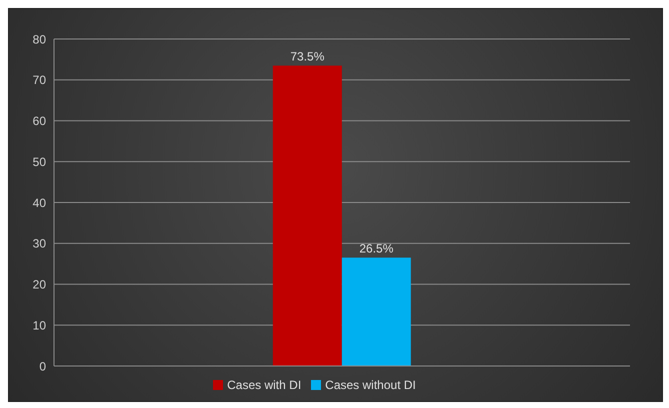 This screenshot has height=408, width=669. Describe the element at coordinates (39, 325) in the screenshot. I see `y-tick-label: 10` at that location.